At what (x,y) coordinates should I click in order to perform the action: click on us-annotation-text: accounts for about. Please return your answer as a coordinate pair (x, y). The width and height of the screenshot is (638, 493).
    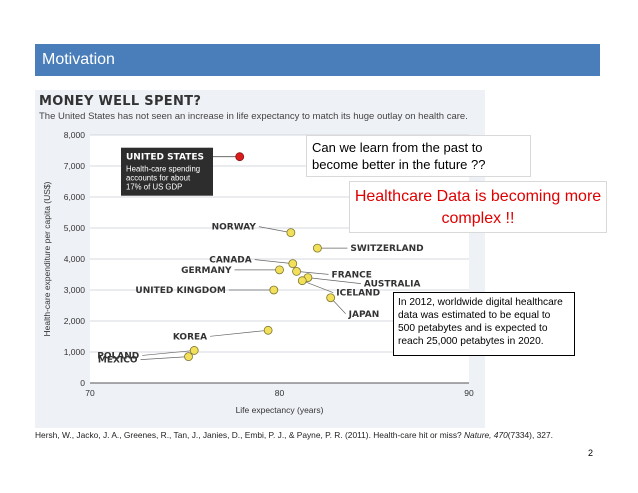
    Looking at the image, I should click on (158, 178).